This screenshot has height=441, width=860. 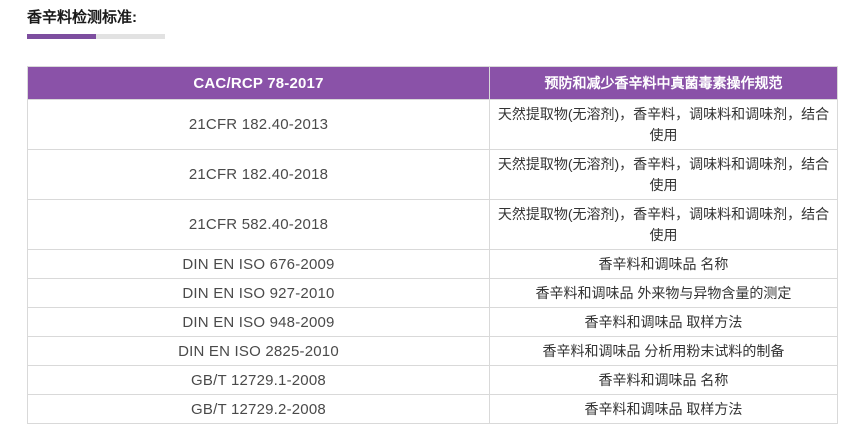 I want to click on standard-code: GB/T 12729.1-2008, so click(x=258, y=380).